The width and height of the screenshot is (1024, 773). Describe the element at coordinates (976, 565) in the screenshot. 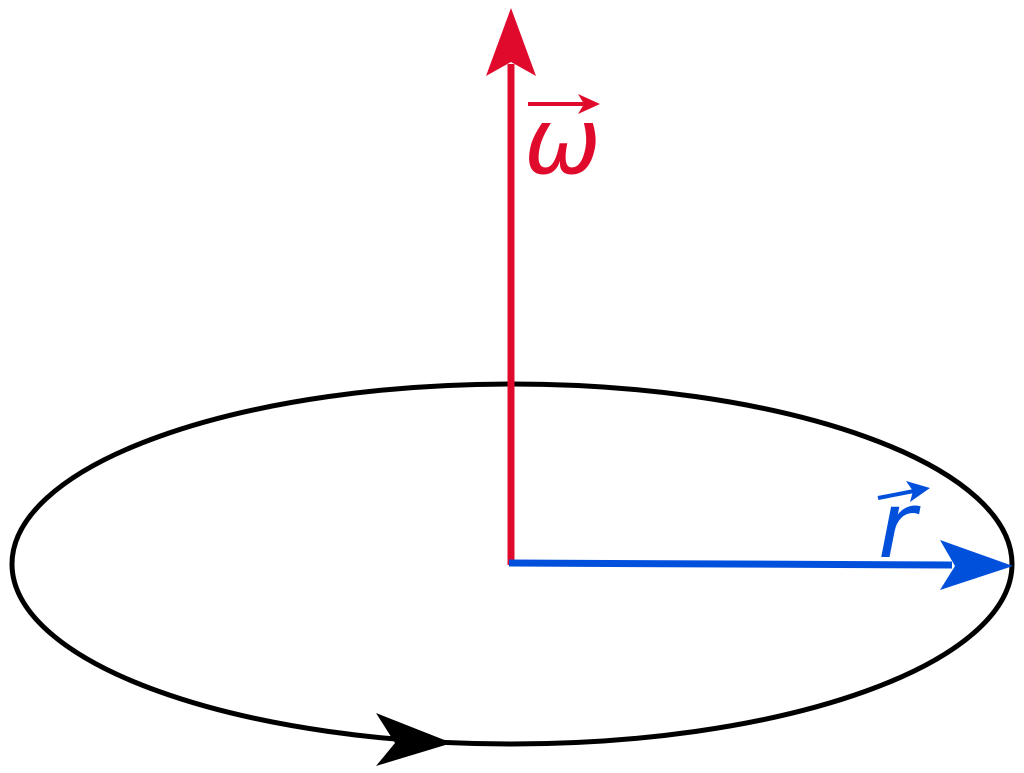

I see `radius-arrowhead-icon` at that location.